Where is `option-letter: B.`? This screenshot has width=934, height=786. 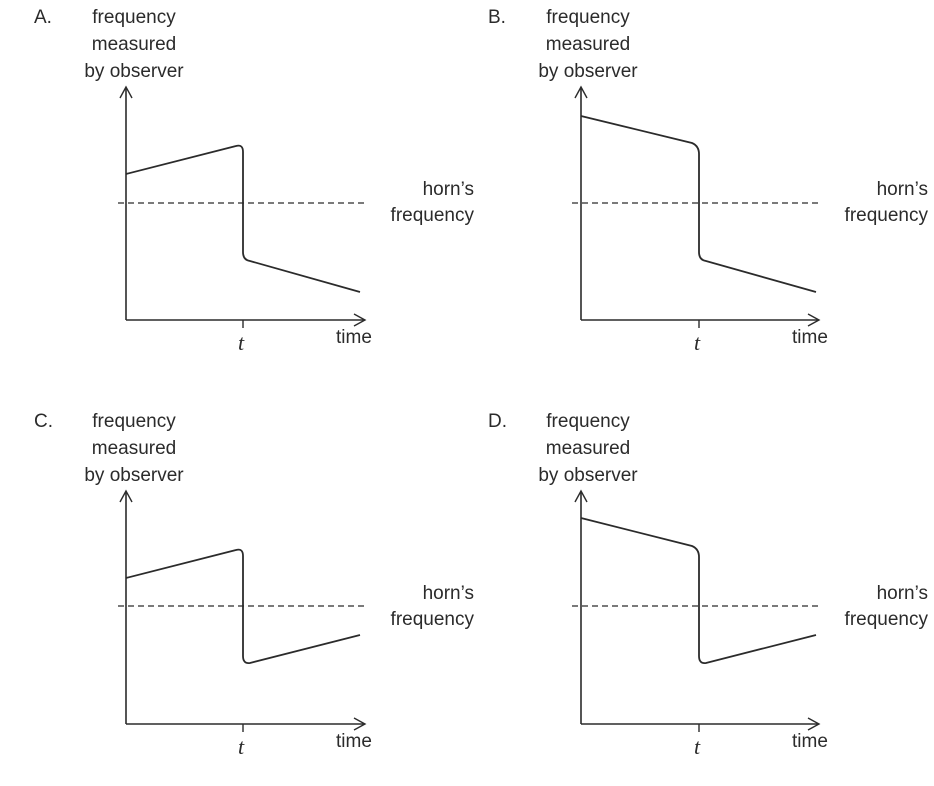
option-letter: B. is located at coordinates (497, 17).